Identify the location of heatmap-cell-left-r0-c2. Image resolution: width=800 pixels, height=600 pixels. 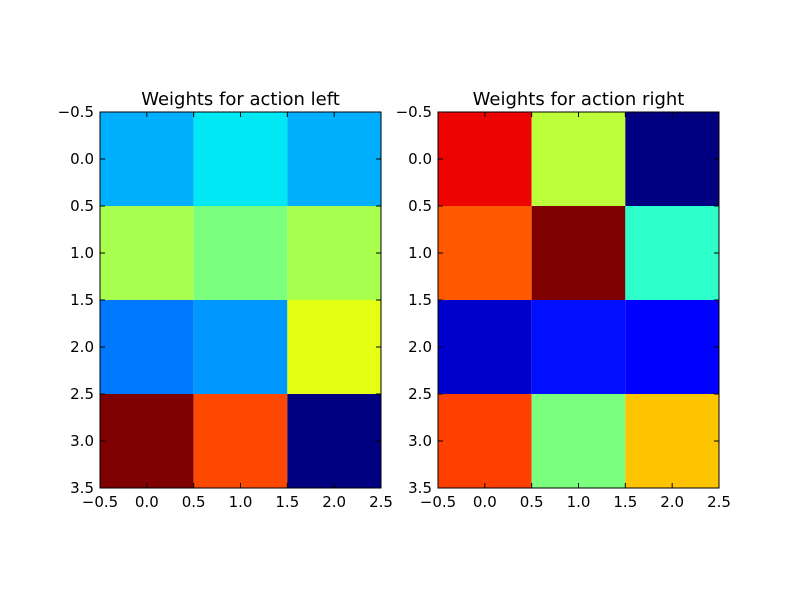
(334, 159).